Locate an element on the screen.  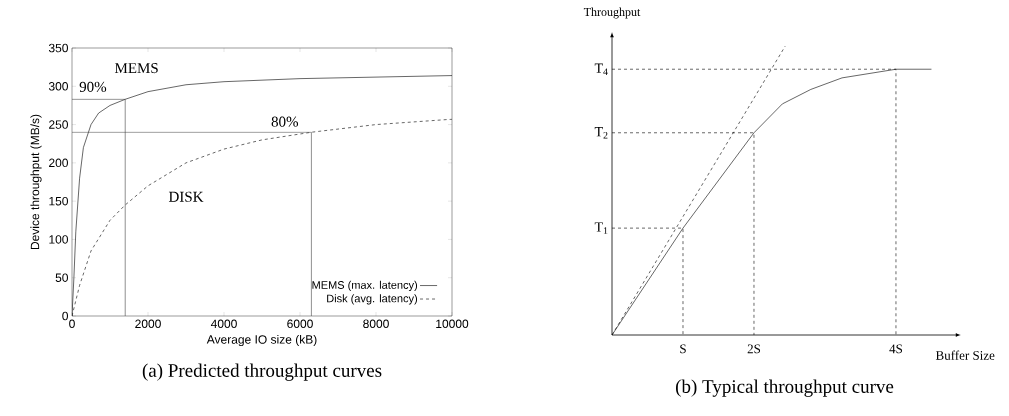
y-tick-label: 150 is located at coordinates (58, 201).